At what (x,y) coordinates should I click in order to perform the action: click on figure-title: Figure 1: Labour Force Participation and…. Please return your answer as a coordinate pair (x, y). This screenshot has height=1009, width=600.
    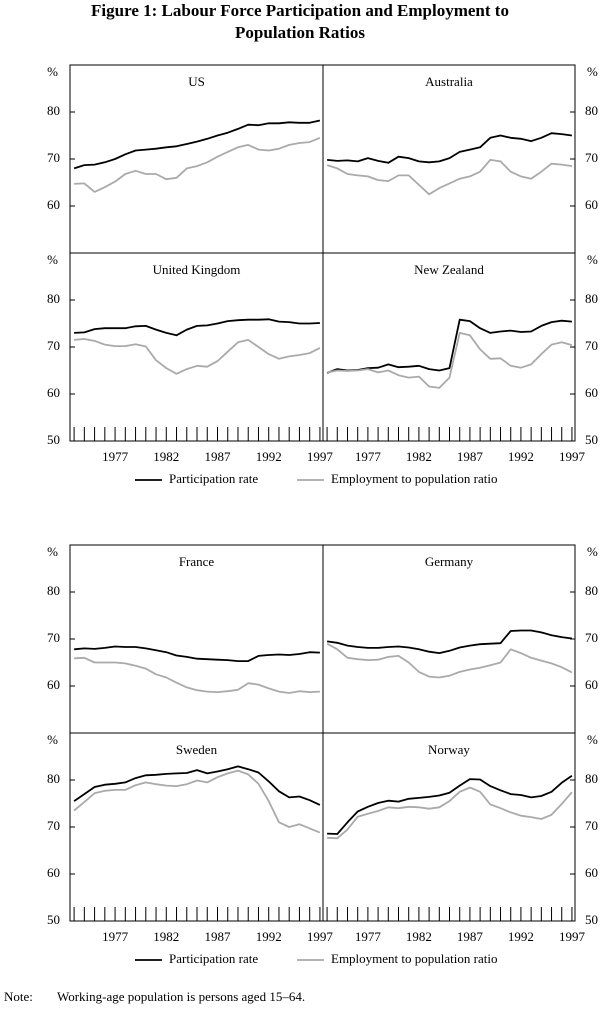
    Looking at the image, I should click on (300, 21).